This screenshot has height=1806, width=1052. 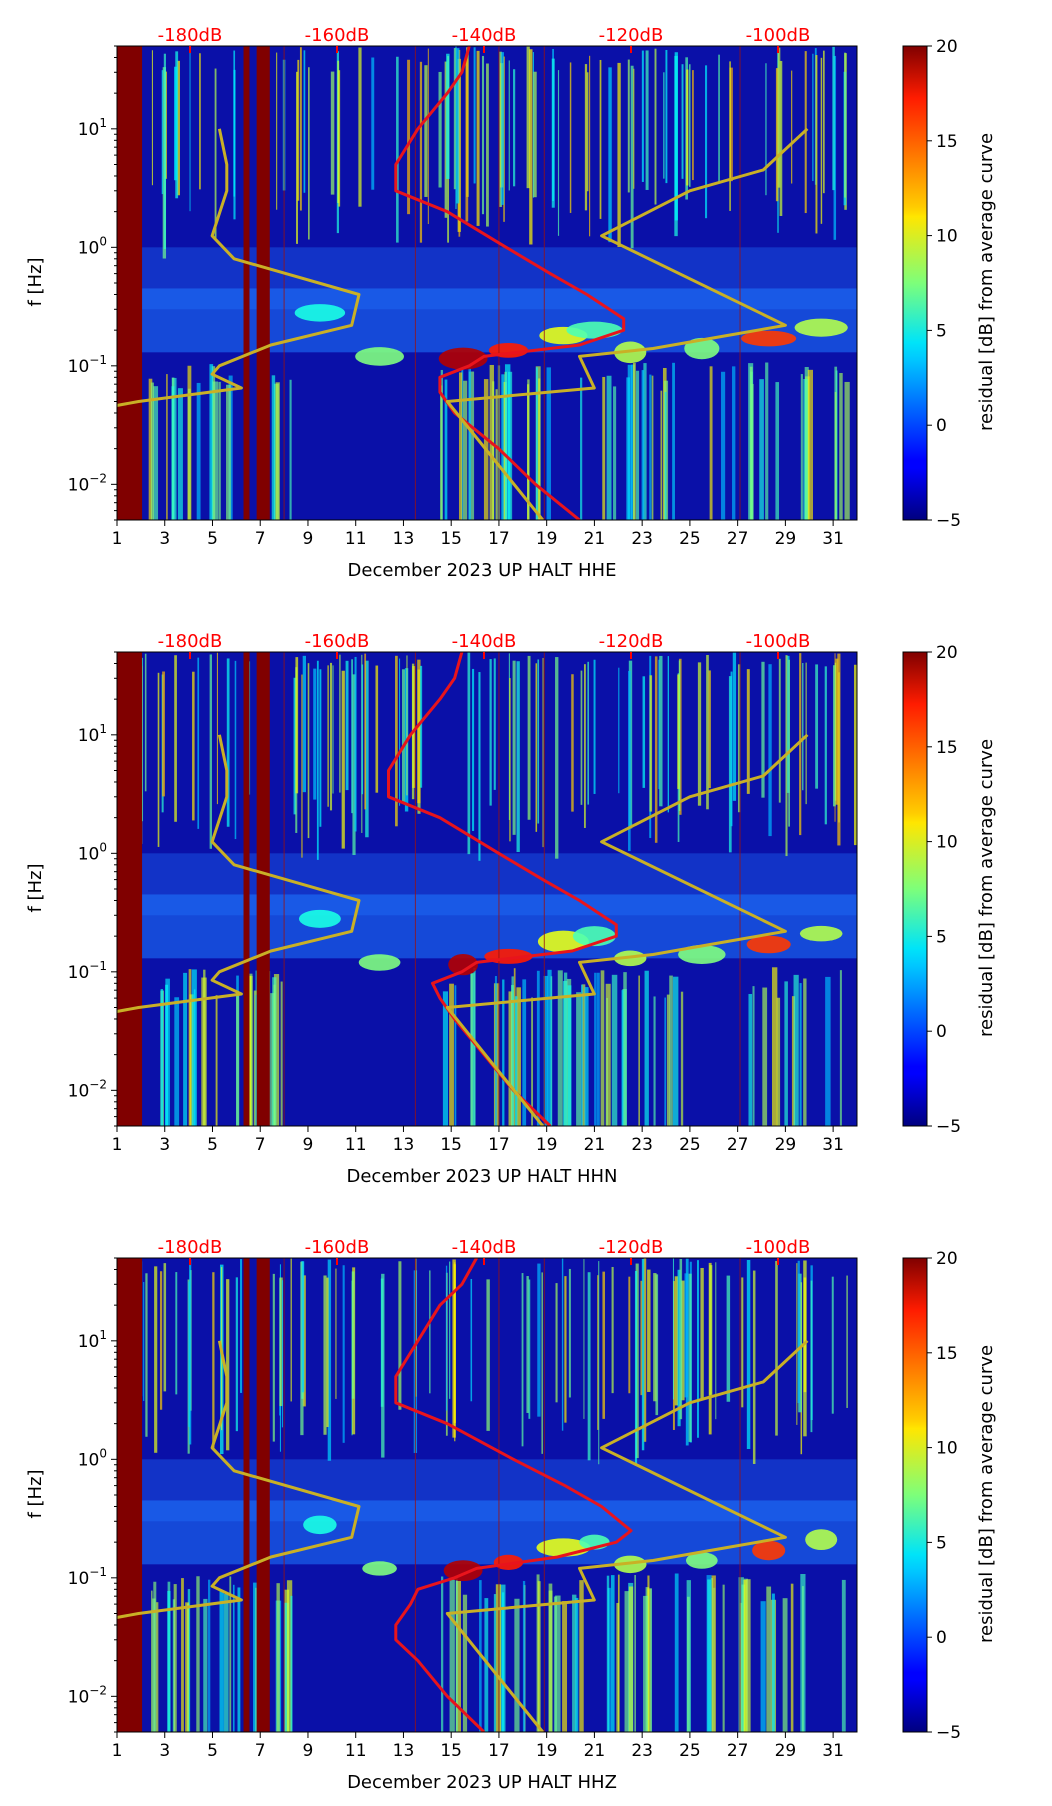 I want to click on y-tick-label: 10⁰, so click(x=92, y=1458).